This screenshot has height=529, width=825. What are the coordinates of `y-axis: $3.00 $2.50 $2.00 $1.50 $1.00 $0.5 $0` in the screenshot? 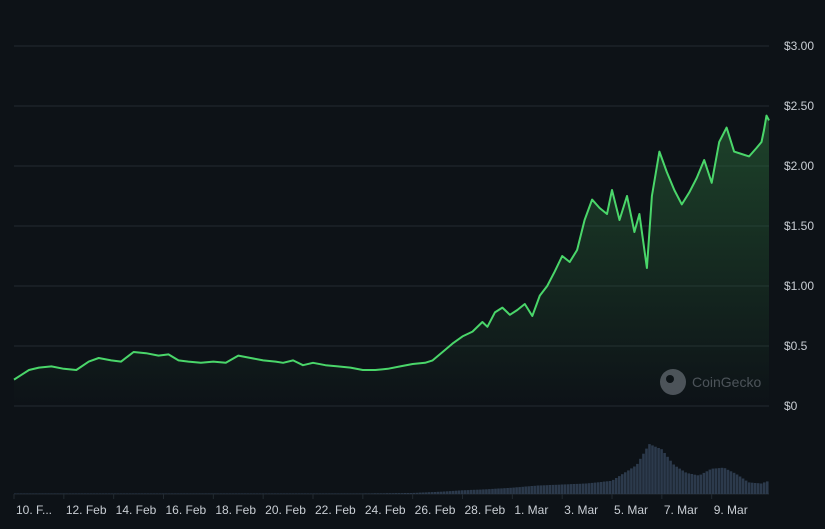 It's located at (799, 226).